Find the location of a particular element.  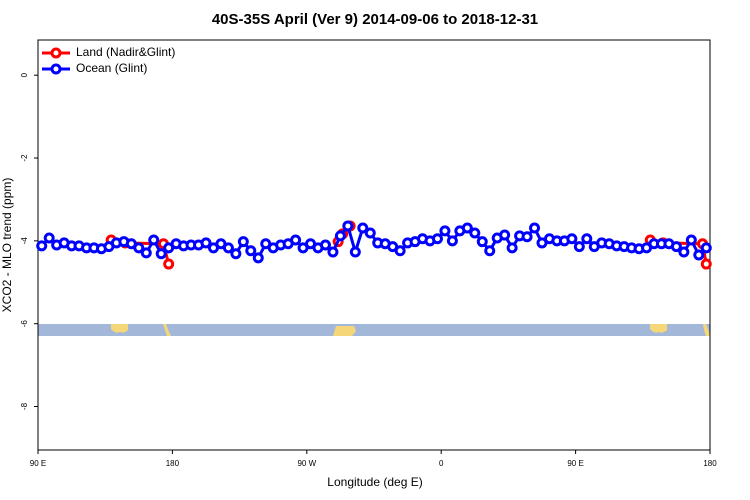

x-tick-label: 90 W is located at coordinates (306, 463).